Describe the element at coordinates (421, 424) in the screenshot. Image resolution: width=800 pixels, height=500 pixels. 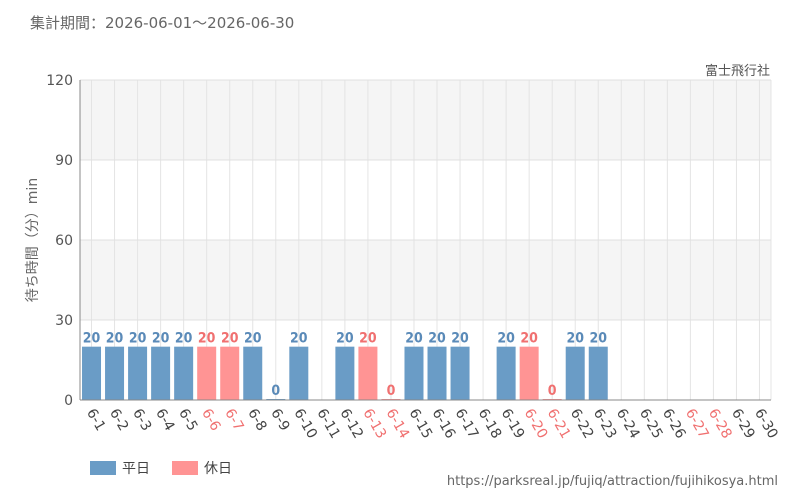
I see `x-tick-label-6-15: 6-15` at that location.